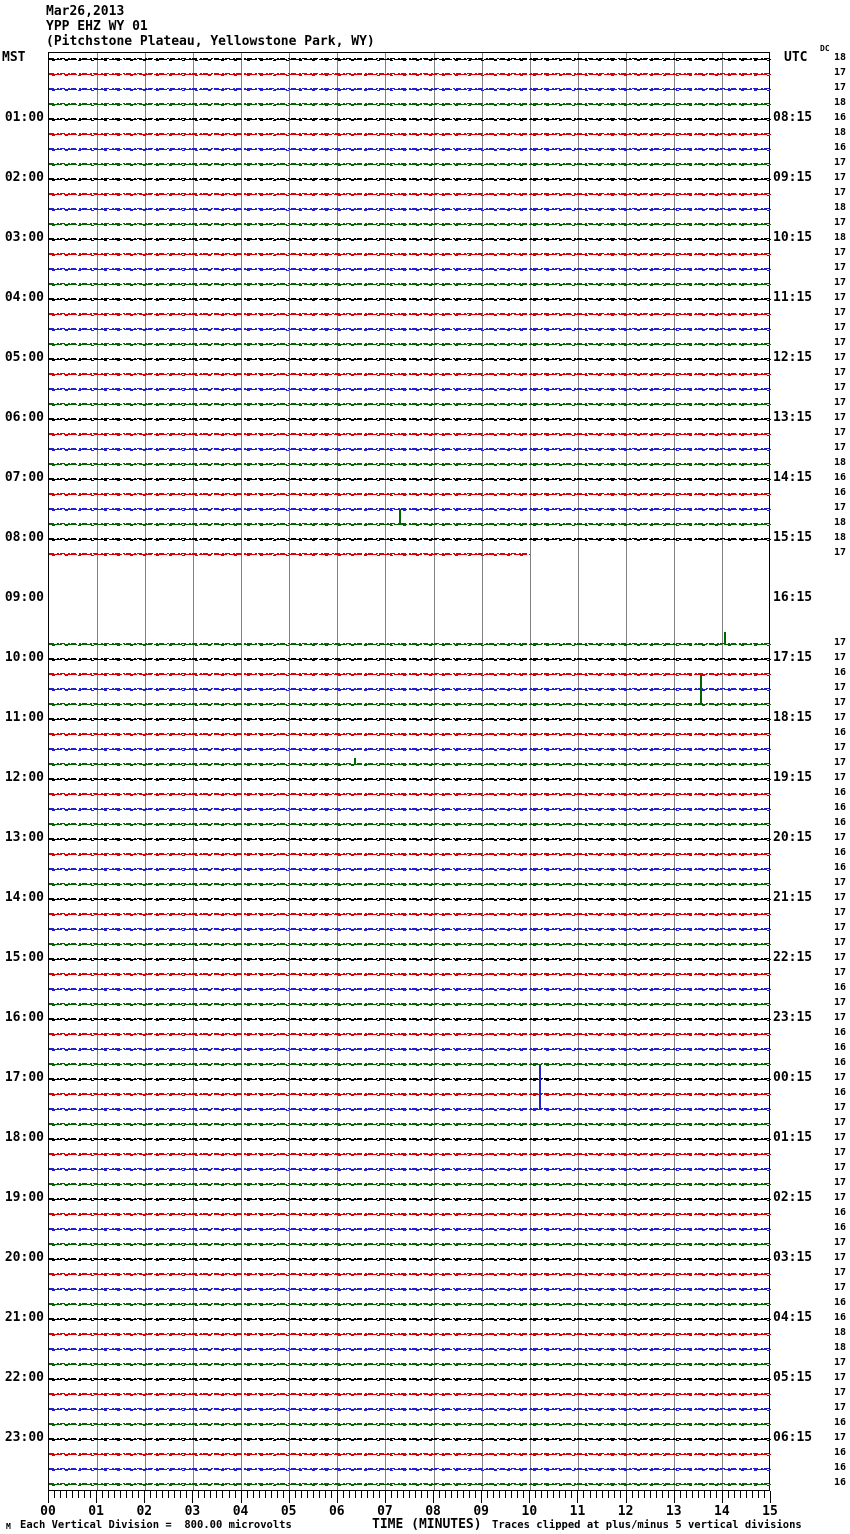  I want to click on x-axis-tick-label: 08, so click(433, 1511).